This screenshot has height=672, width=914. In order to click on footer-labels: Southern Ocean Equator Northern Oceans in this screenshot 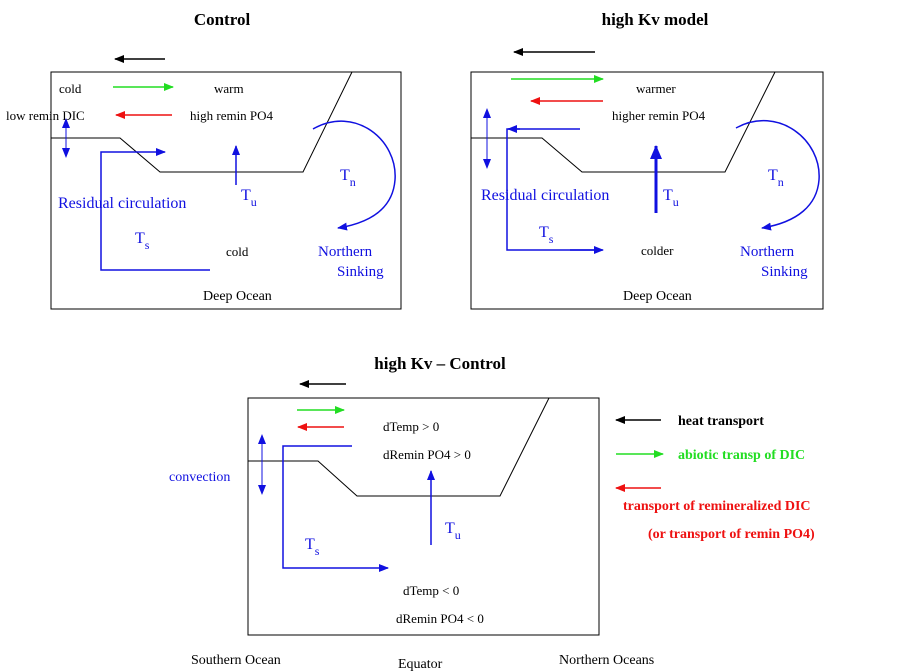, I will do `click(422, 662)`.